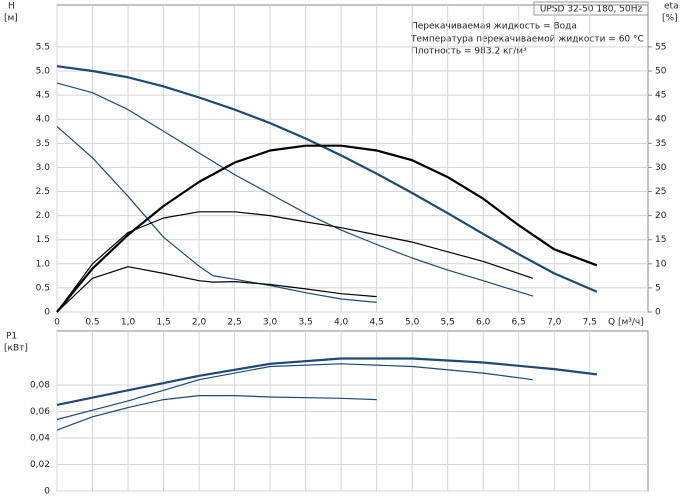 Image resolution: width=691 pixels, height=500 pixels. Describe the element at coordinates (661, 216) in the screenshot. I see `y2-tick-label: 20` at that location.